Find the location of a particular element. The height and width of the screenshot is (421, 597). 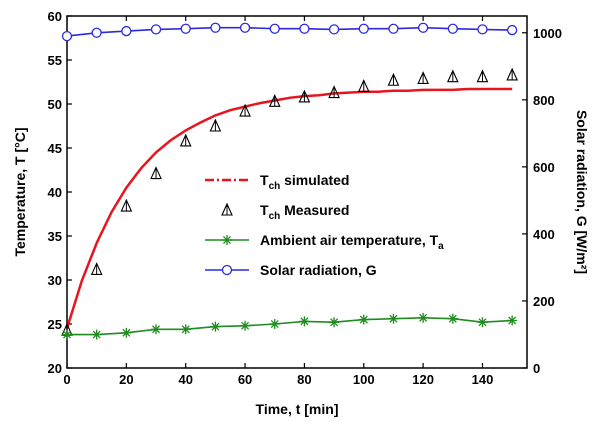

y2-tick-label: 800 is located at coordinates (544, 100).